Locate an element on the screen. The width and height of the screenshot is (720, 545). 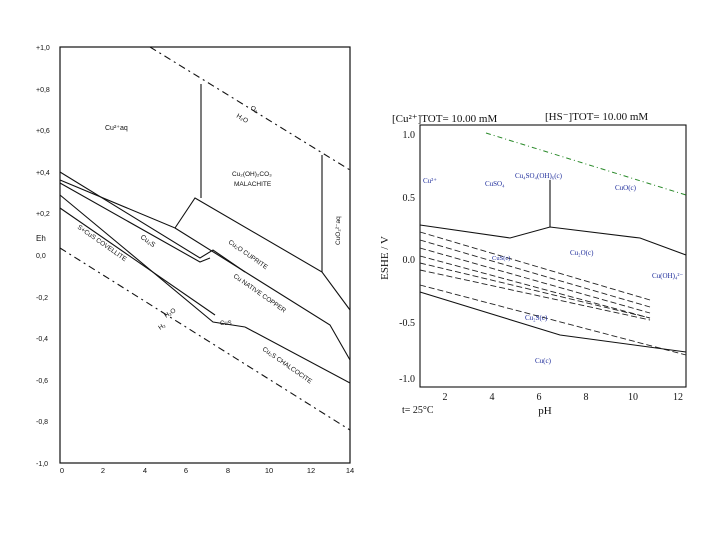
cus-small-label: CuS is located at coordinates (226, 324).